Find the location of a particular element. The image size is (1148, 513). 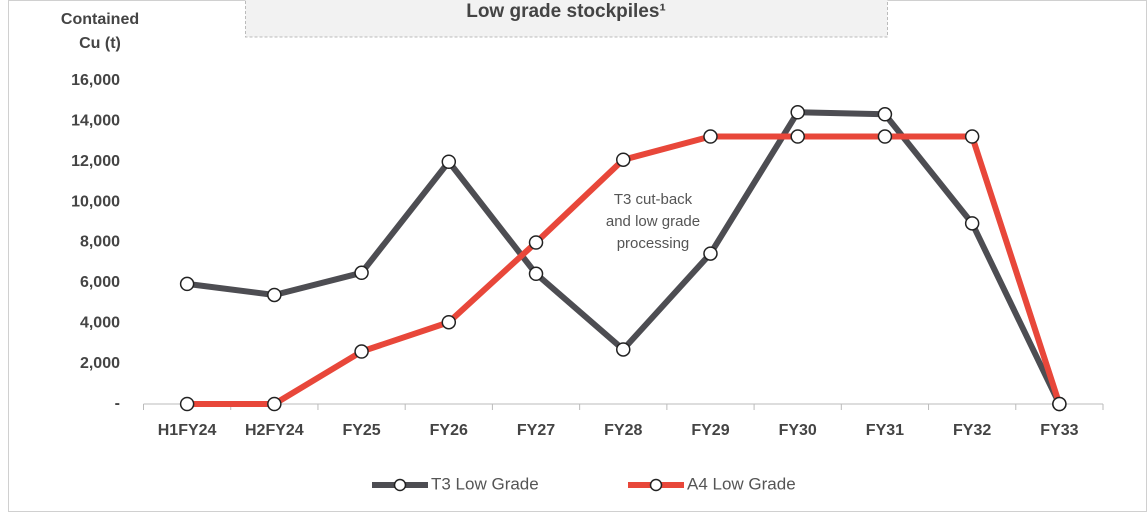

x-tick-label: FY26 is located at coordinates (449, 430).